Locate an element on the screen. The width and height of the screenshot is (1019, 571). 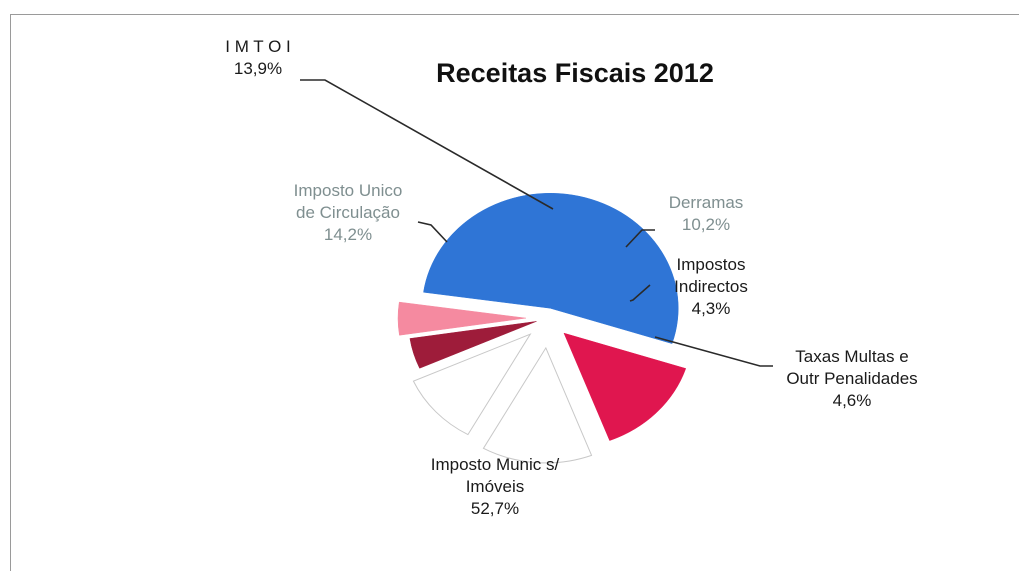
data-label-imposto-unico-circulacao: Imposto Unico de Circulação 14,2% is located at coordinates (348, 212).